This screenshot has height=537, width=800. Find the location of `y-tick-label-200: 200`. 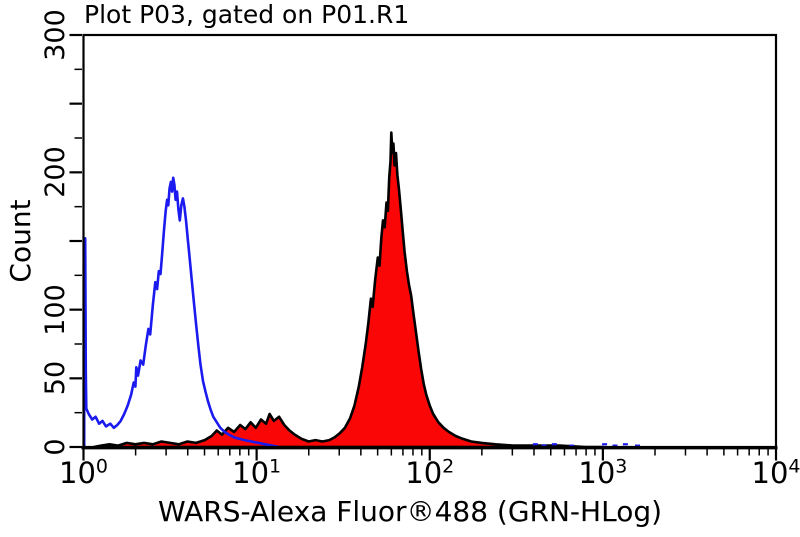

y-tick-label-200: 200 is located at coordinates (55, 172).